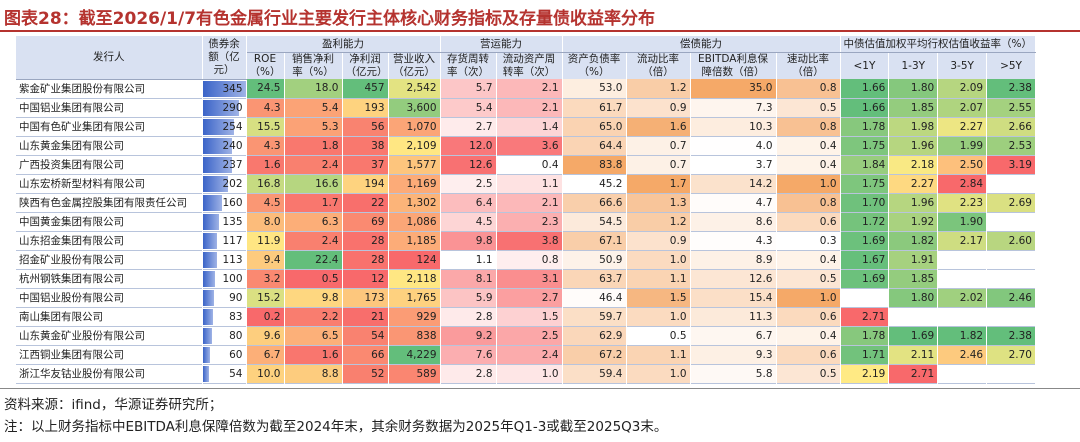  I want to click on value-cell-rev: 2,109, so click(414, 145).